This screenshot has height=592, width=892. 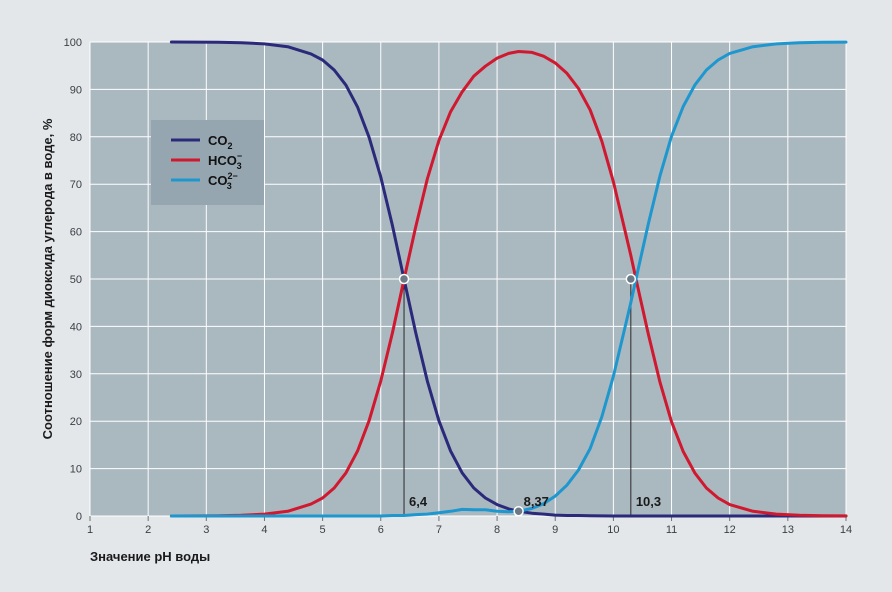 I want to click on x-axis-title: Значение pH воды, so click(x=150, y=556).